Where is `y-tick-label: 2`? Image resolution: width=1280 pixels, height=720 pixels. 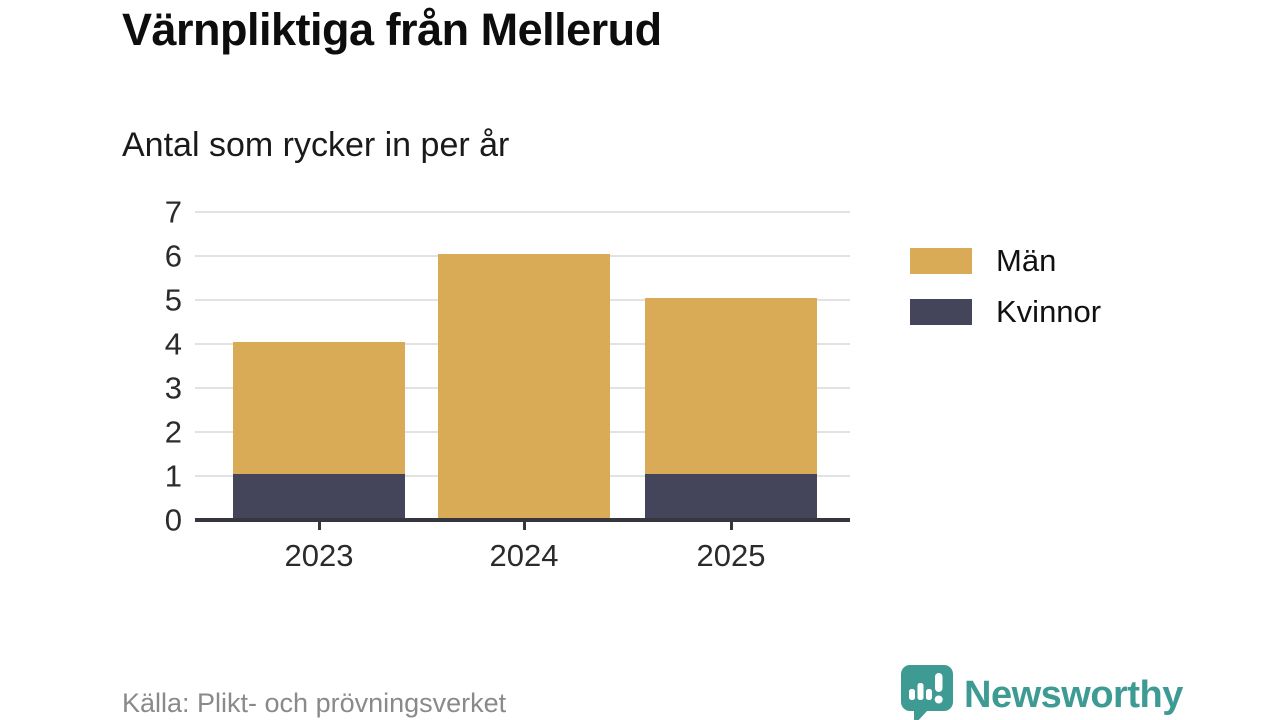 y-tick-label: 2 is located at coordinates (173, 432).